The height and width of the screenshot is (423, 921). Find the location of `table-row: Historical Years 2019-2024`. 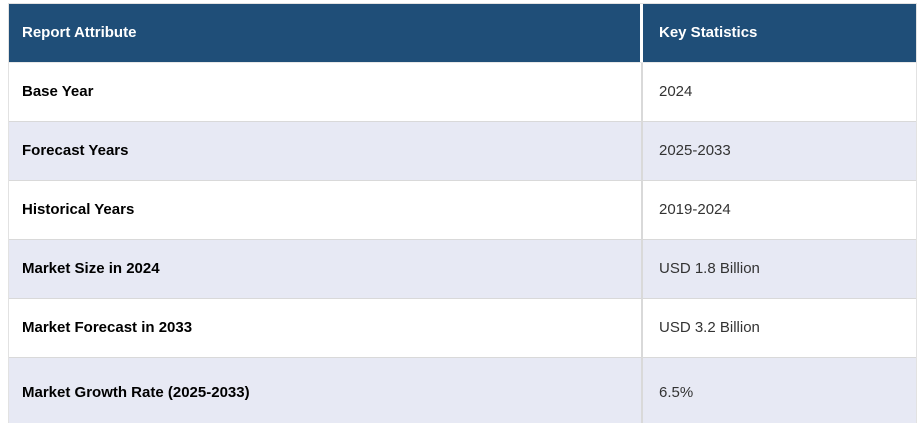

table-row: Historical Years 2019-2024 is located at coordinates (462, 210).